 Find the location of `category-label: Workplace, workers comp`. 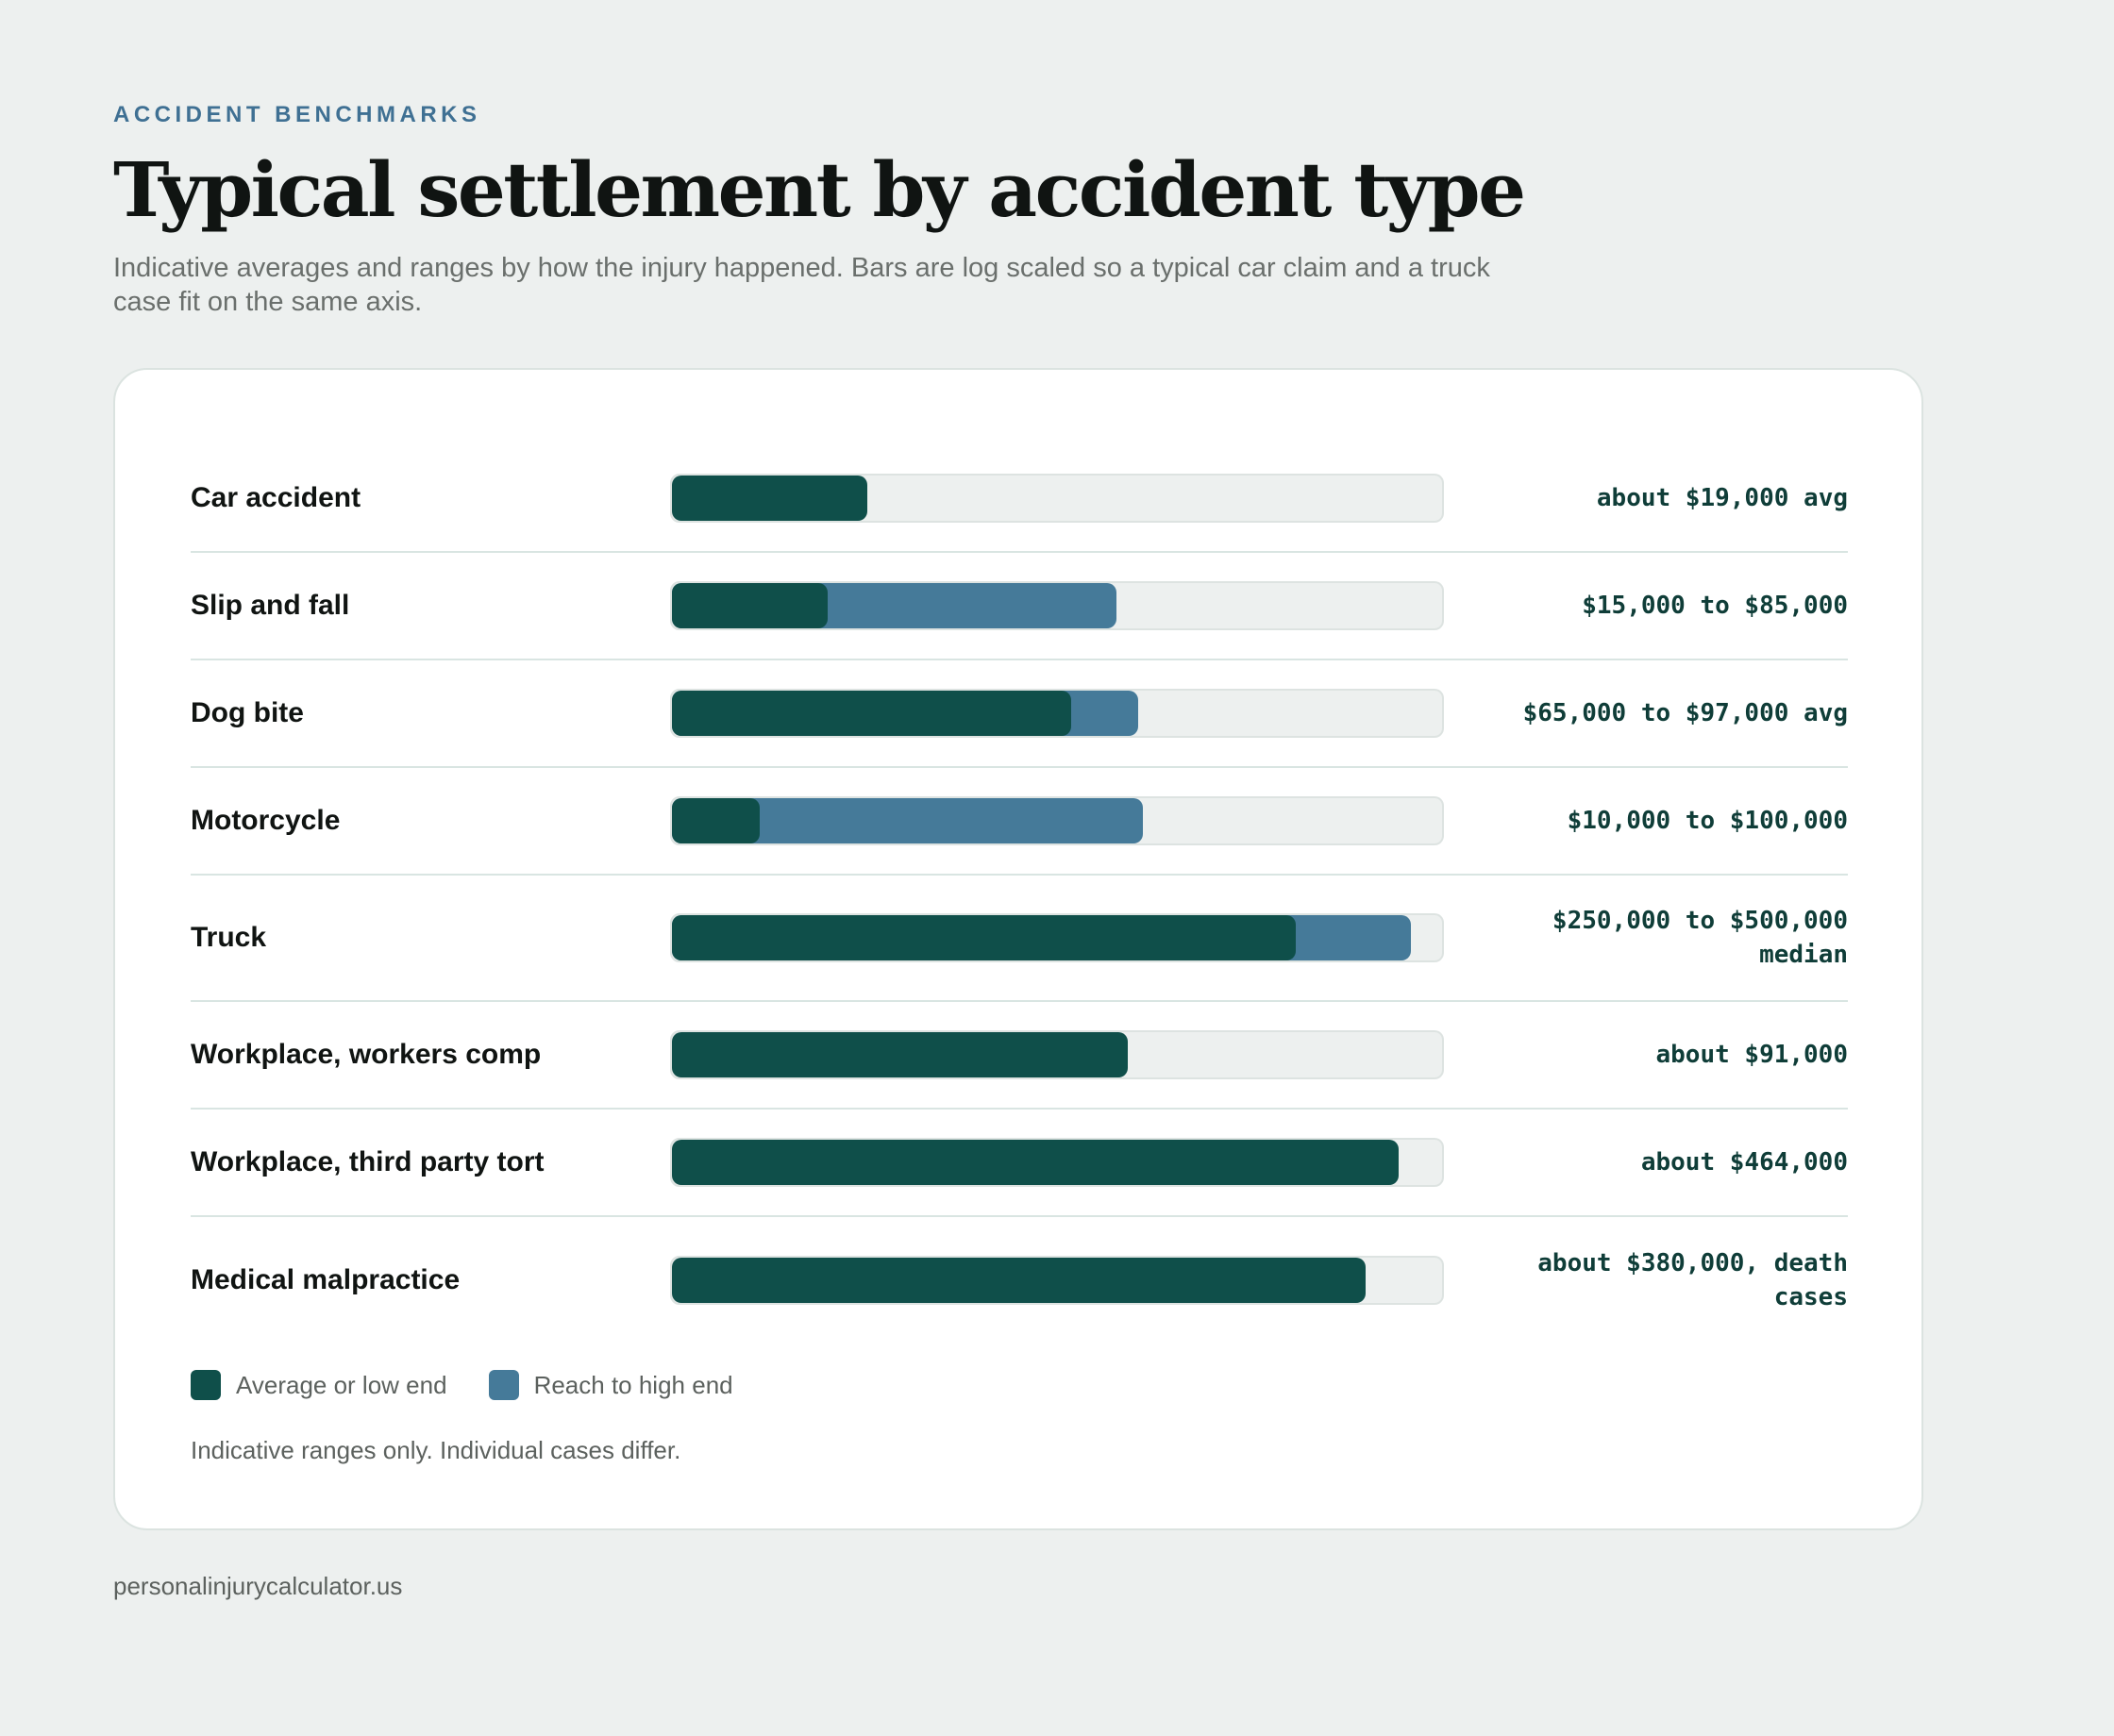

category-label: Workplace, workers comp is located at coordinates (367, 1054).